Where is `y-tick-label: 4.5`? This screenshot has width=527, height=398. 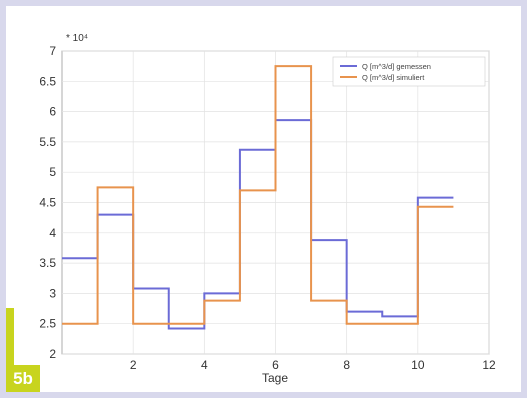 y-tick-label: 4.5 is located at coordinates (47, 203).